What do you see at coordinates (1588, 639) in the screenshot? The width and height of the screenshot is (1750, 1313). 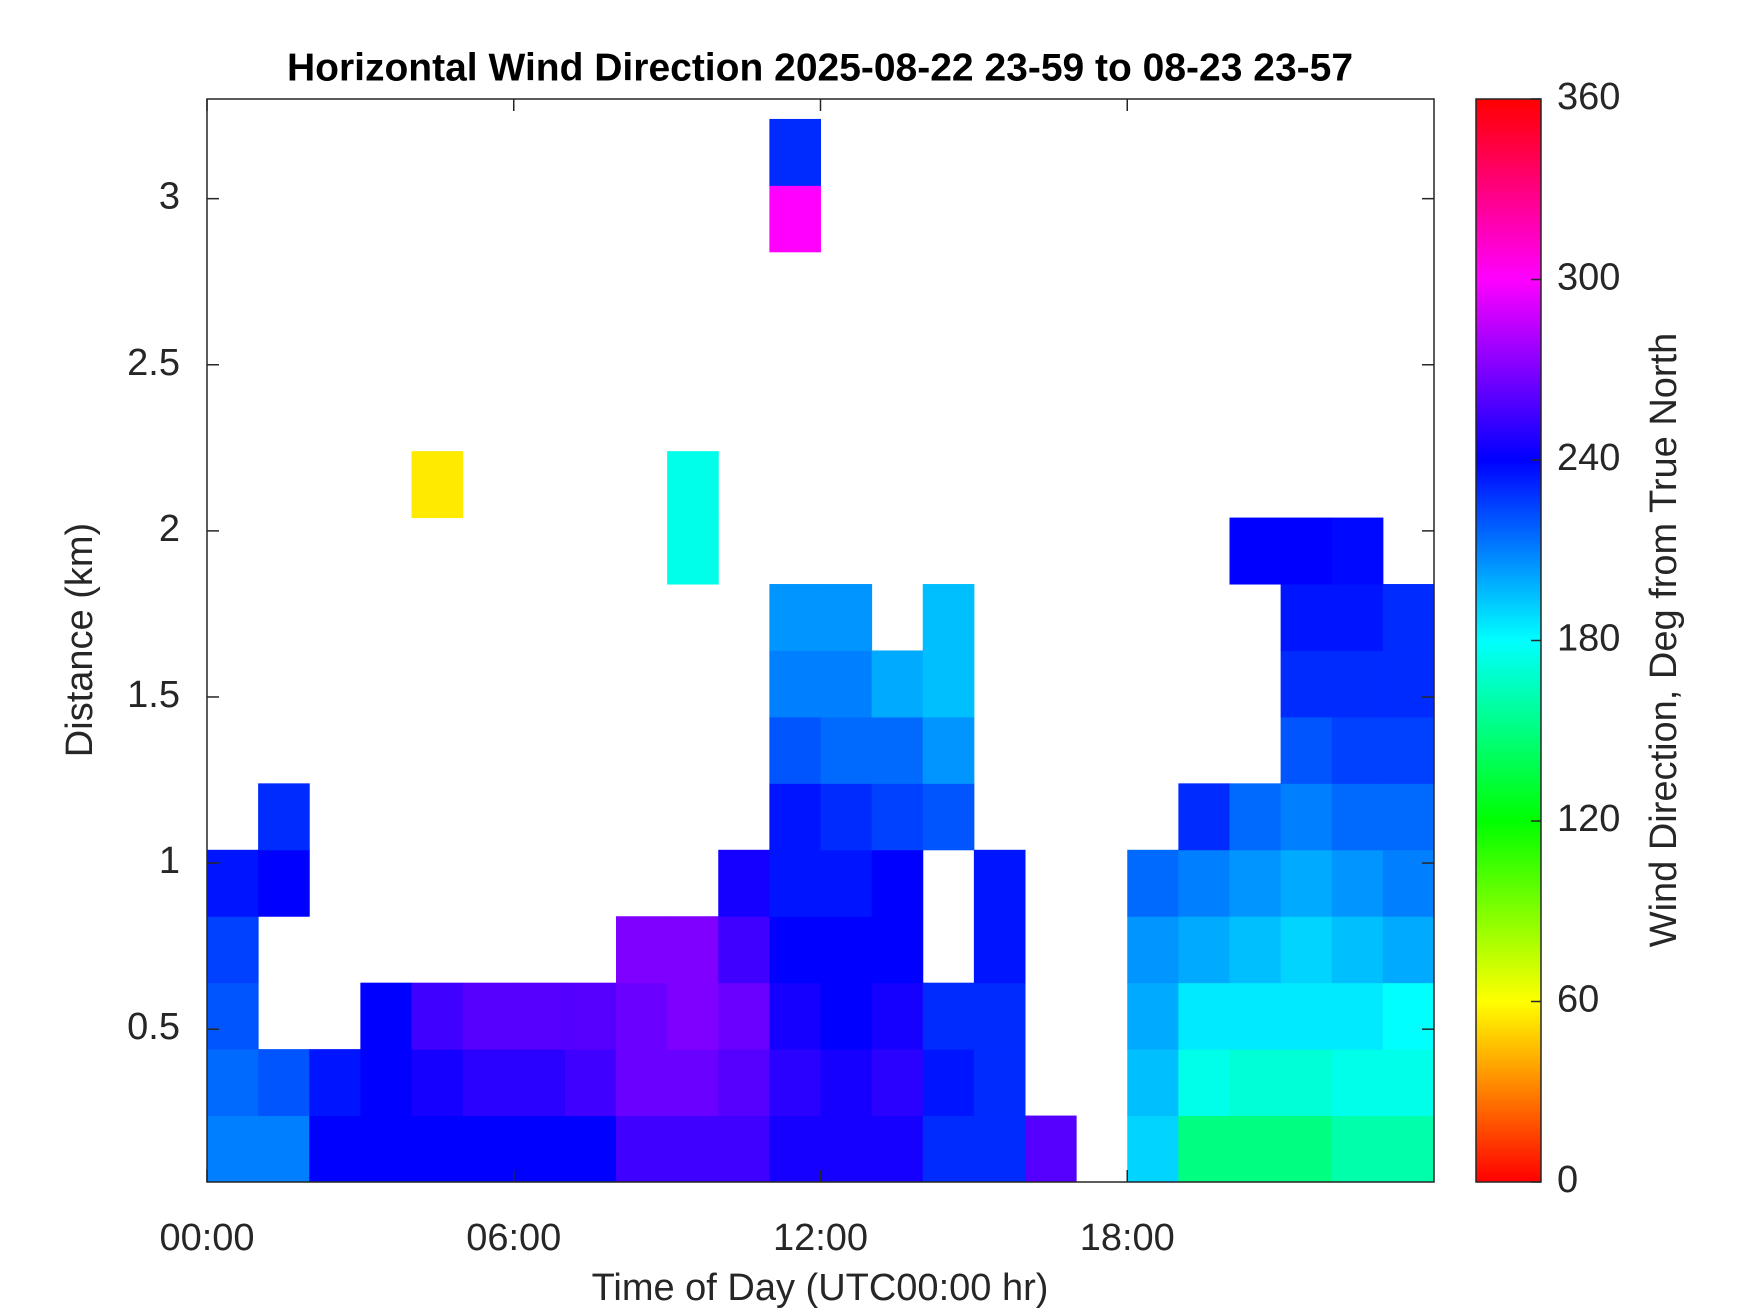 I see `colorbar-tick-label: 180` at bounding box center [1588, 639].